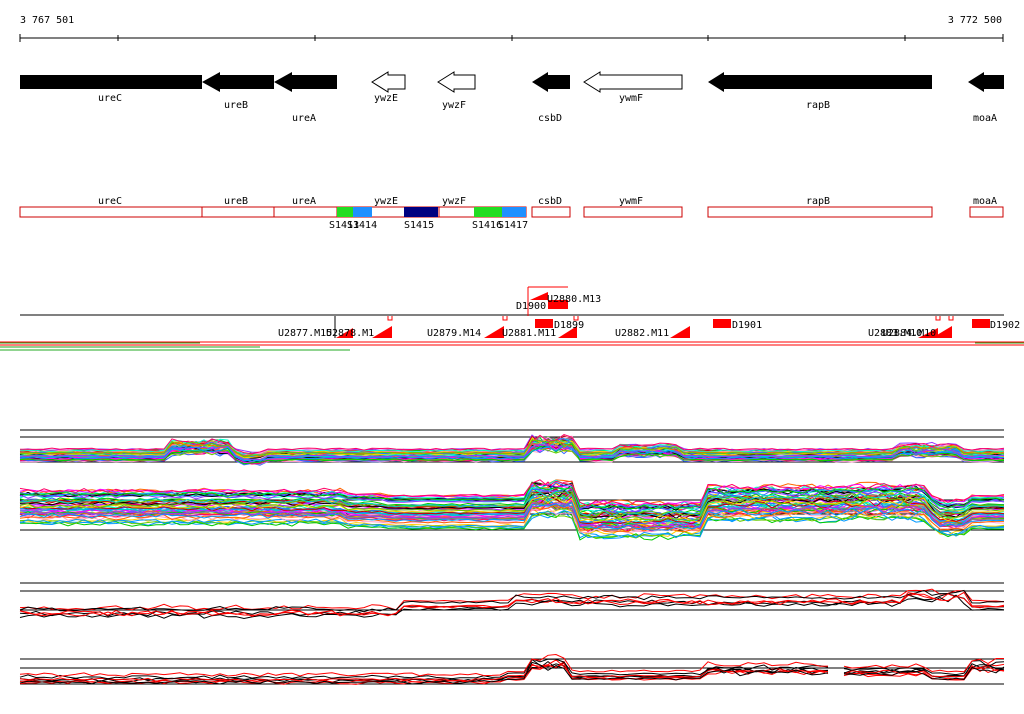 This screenshot has width=1024, height=714. I want to click on gene-track: ureC ureB ureA ywzE ywzF csbD ywmF rapB, so click(512, 97).